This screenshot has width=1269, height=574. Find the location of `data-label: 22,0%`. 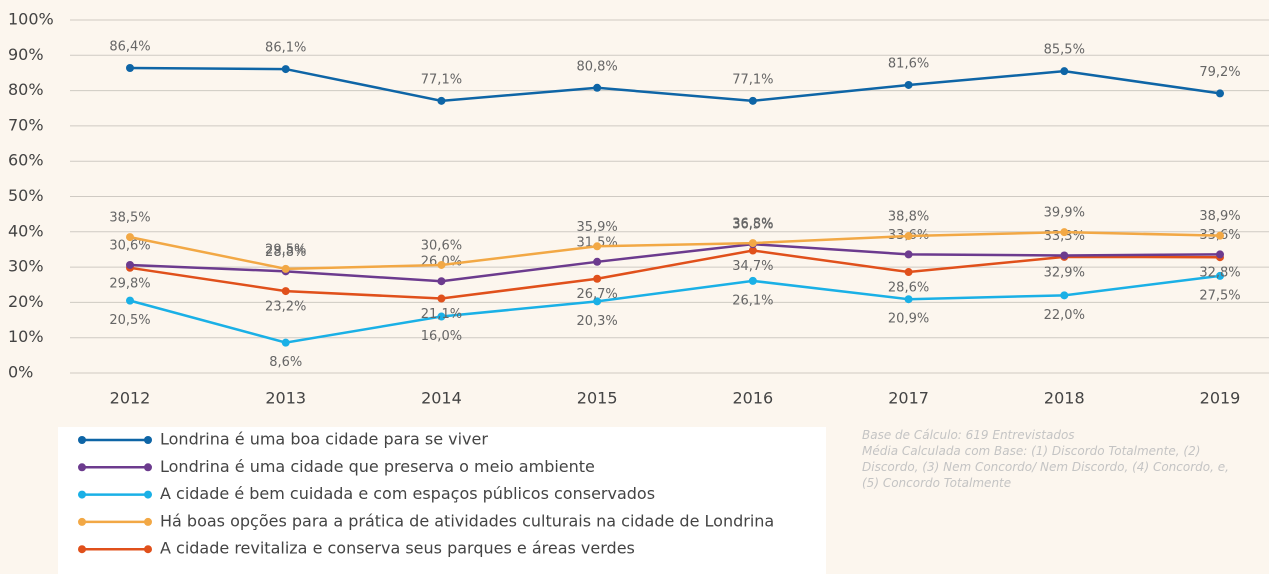

data-label: 22,0% is located at coordinates (1064, 315).